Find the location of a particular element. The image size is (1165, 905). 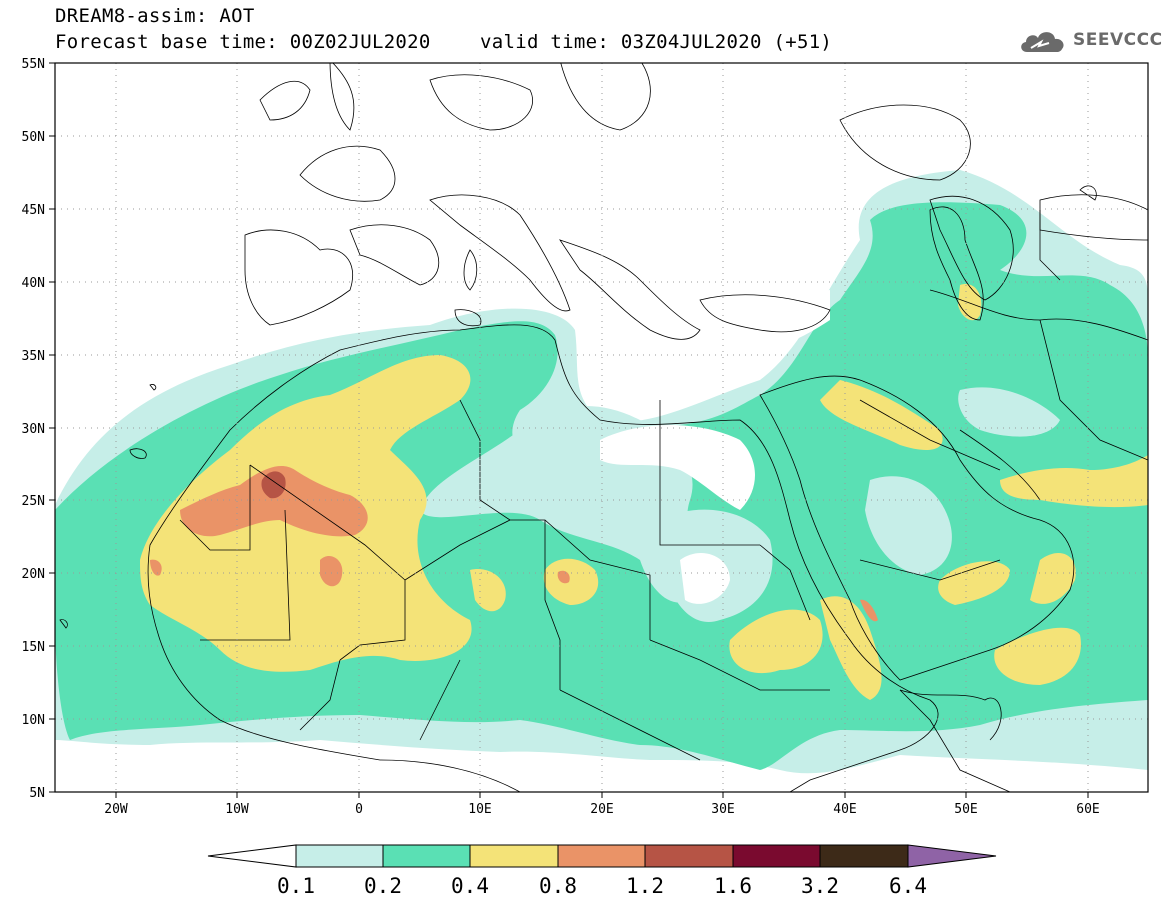

aot-hole-egypt is located at coordinates (677, 467).